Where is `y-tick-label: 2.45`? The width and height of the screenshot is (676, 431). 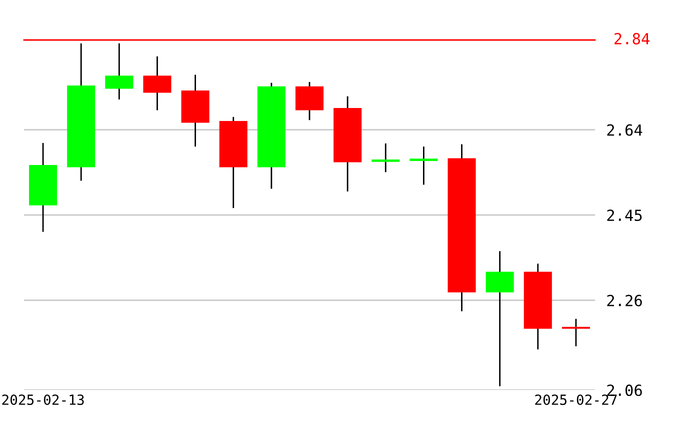 y-tick-label: 2.45 is located at coordinates (624, 216).